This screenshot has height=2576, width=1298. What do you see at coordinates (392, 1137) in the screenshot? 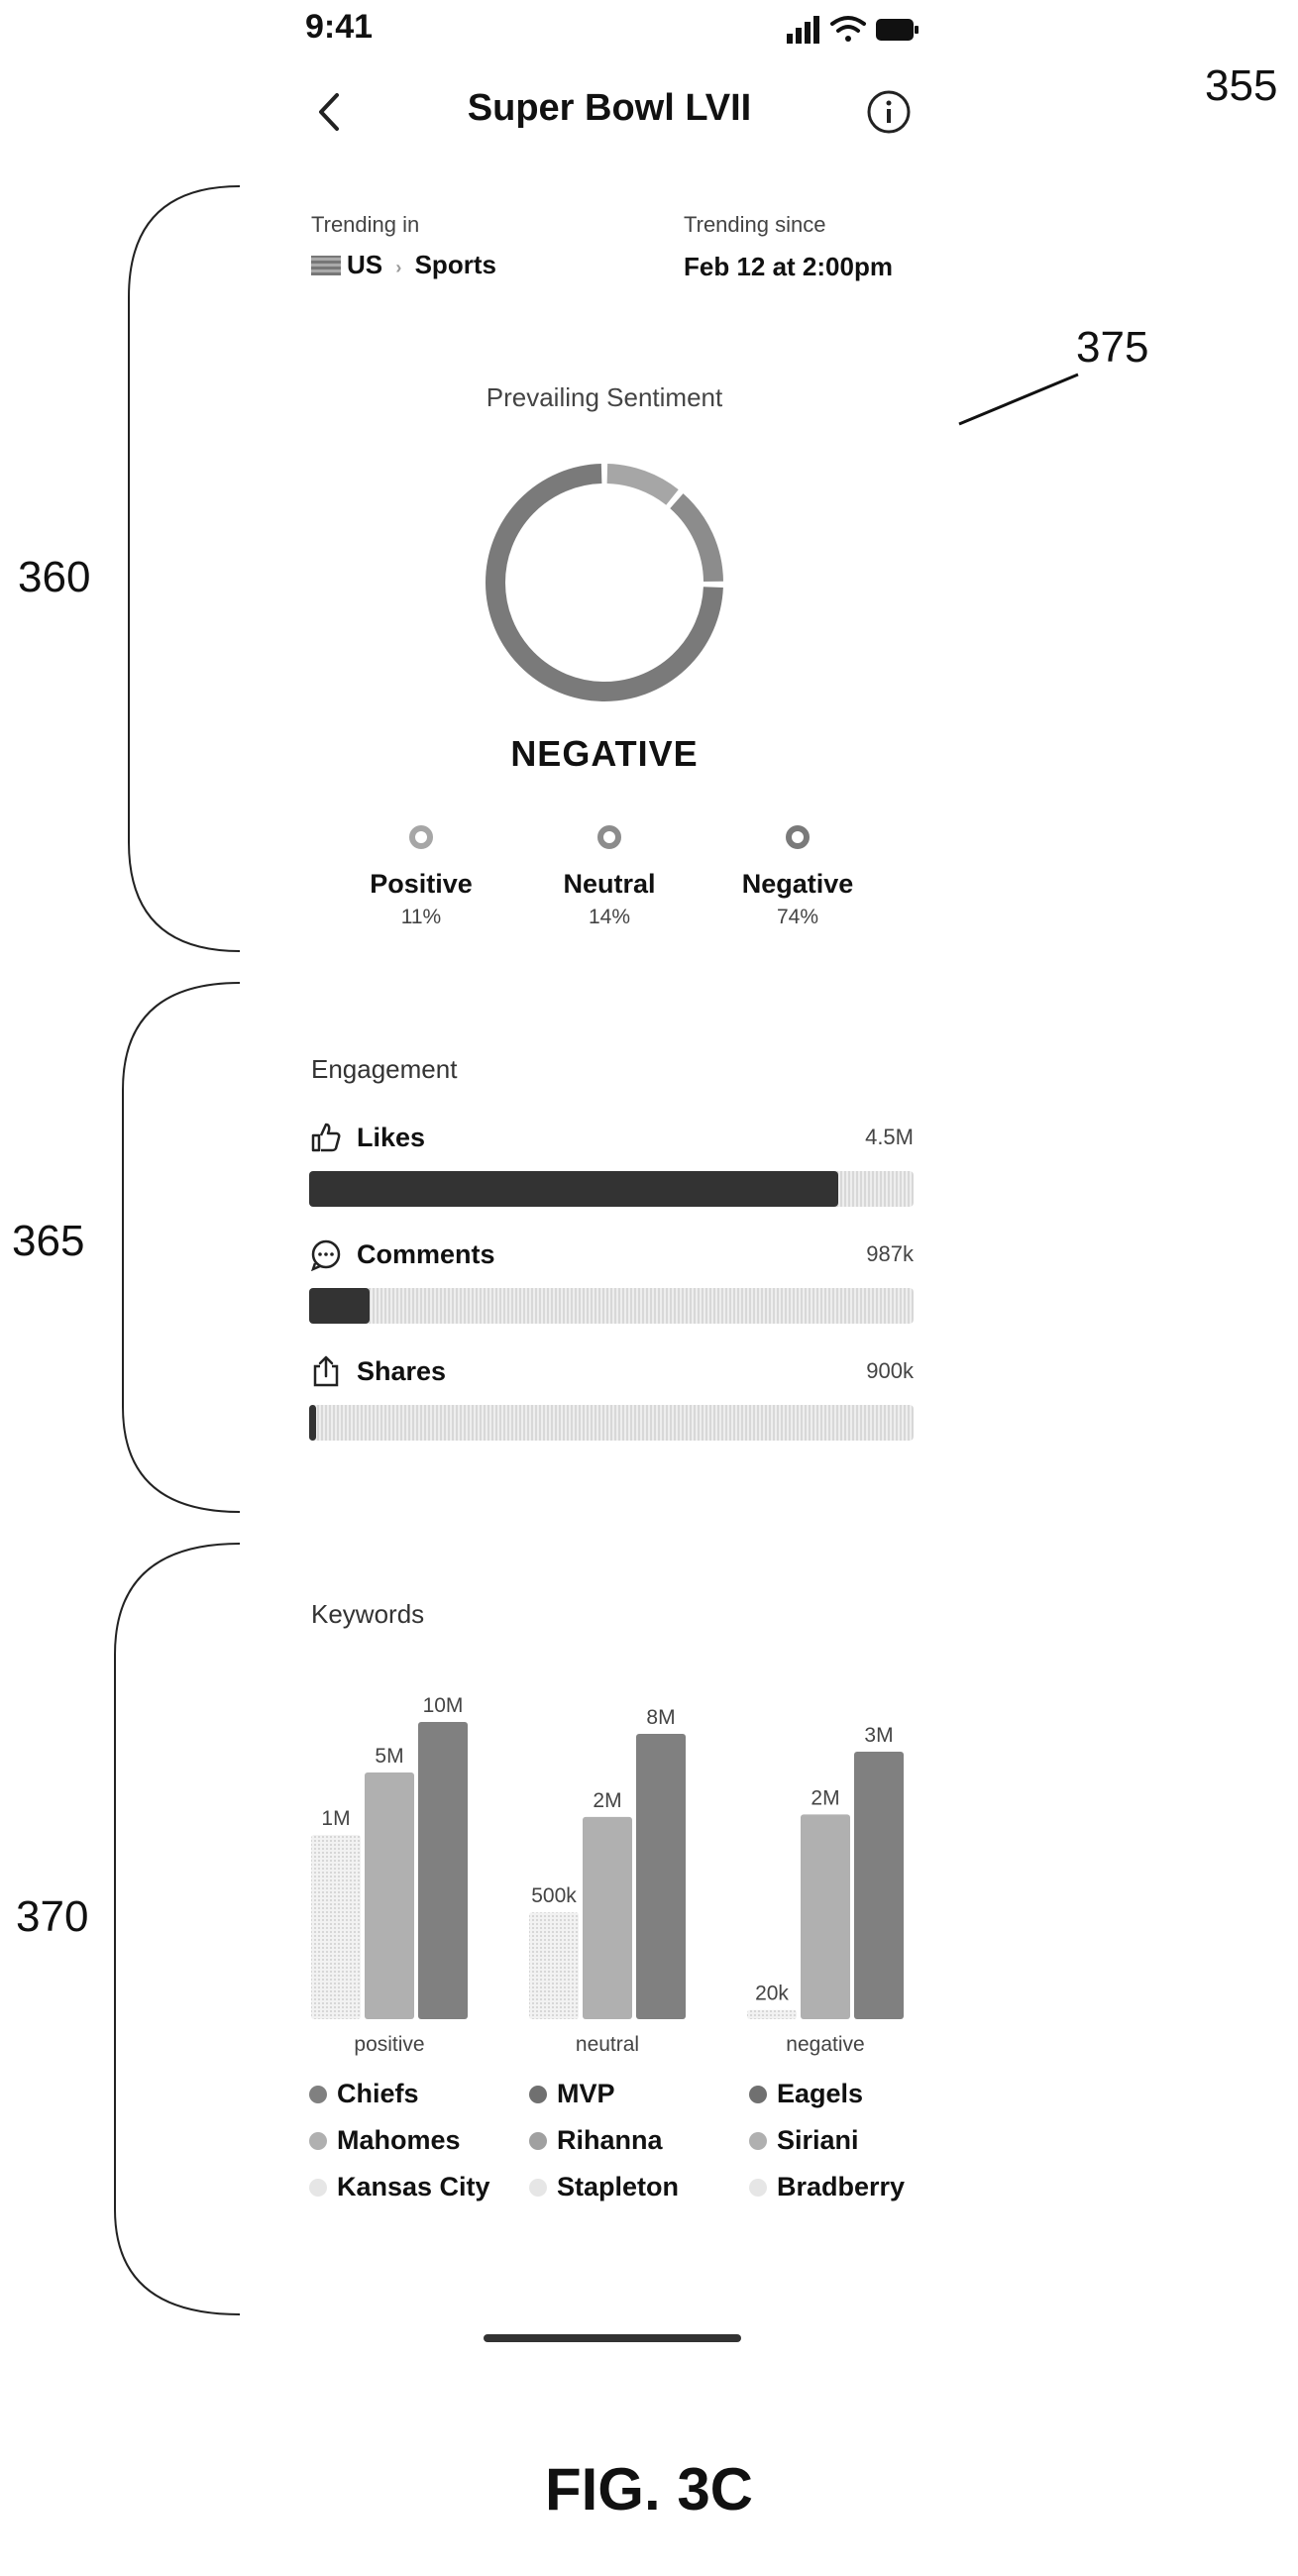
I see `engagement-name: Likes` at bounding box center [392, 1137].